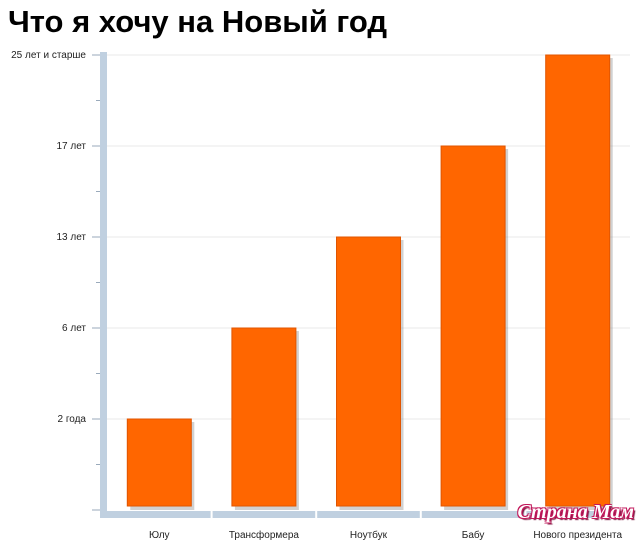 The image size is (640, 540). What do you see at coordinates (575, 512) in the screenshot?
I see `watermark-logo: Страна Мам` at bounding box center [575, 512].